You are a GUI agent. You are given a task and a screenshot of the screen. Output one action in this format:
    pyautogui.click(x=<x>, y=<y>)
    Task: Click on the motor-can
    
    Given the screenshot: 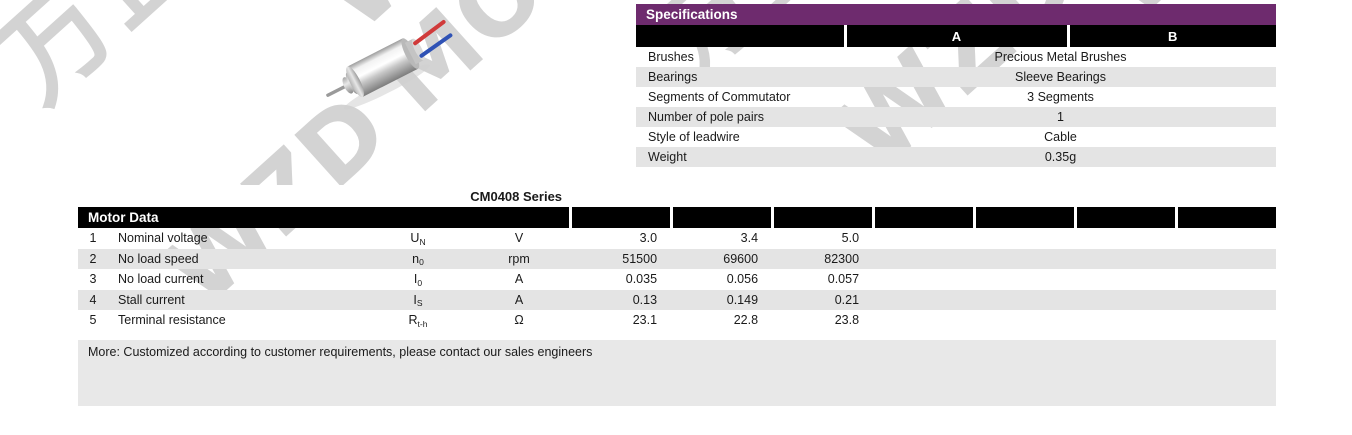 What is the action you would take?
    pyautogui.click(x=383, y=67)
    